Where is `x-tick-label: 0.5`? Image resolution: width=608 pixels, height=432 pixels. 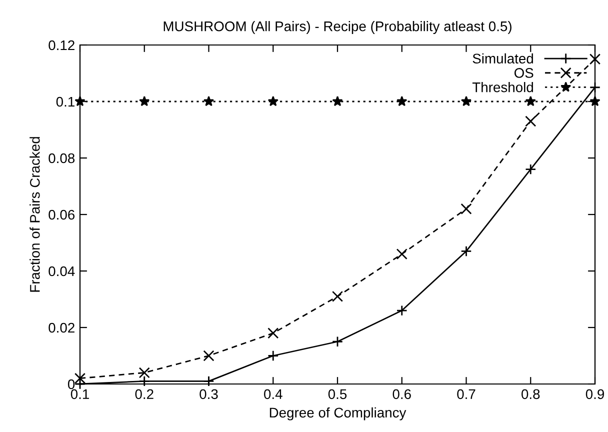
x-tick-label: 0.5 is located at coordinates (337, 394).